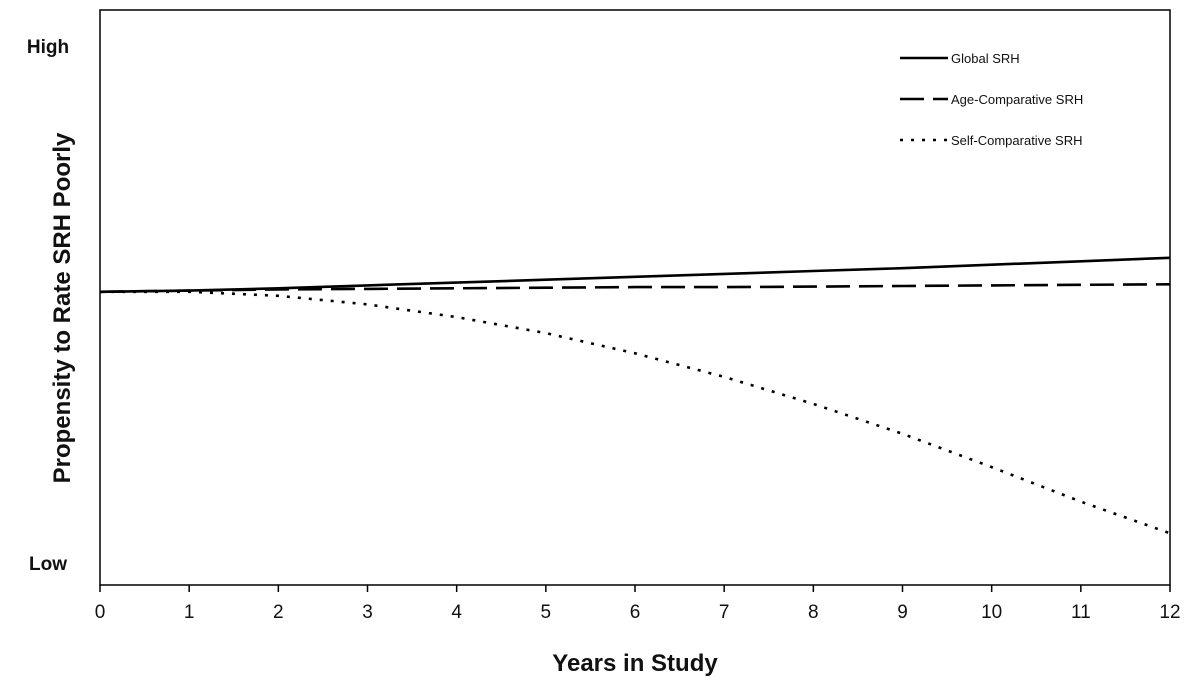  What do you see at coordinates (48, 47) in the screenshot?
I see `y-axis-high-label: High` at bounding box center [48, 47].